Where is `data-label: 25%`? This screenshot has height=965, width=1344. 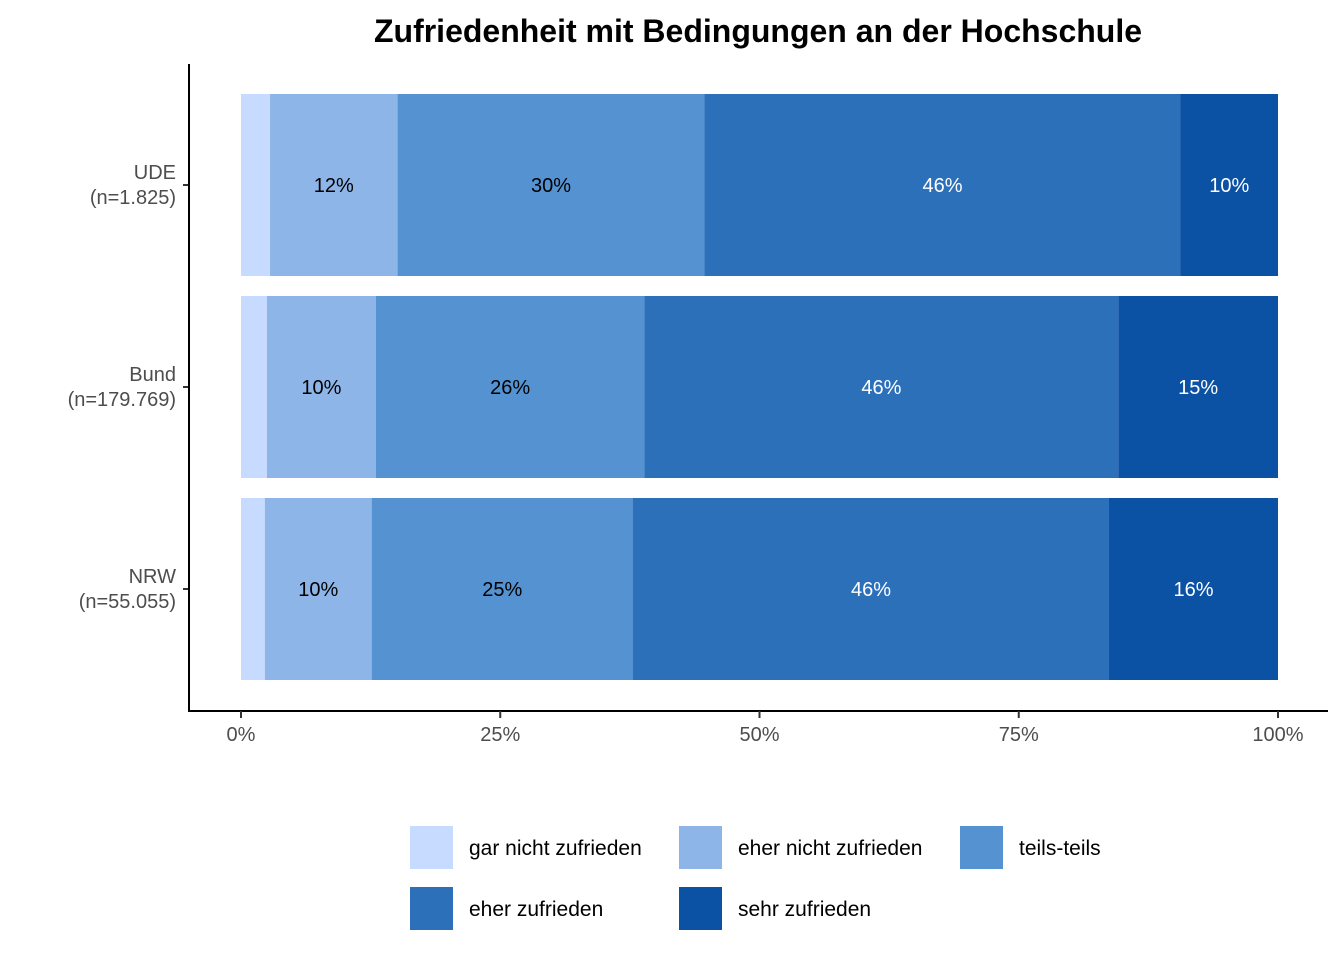 data-label: 25% is located at coordinates (502, 590).